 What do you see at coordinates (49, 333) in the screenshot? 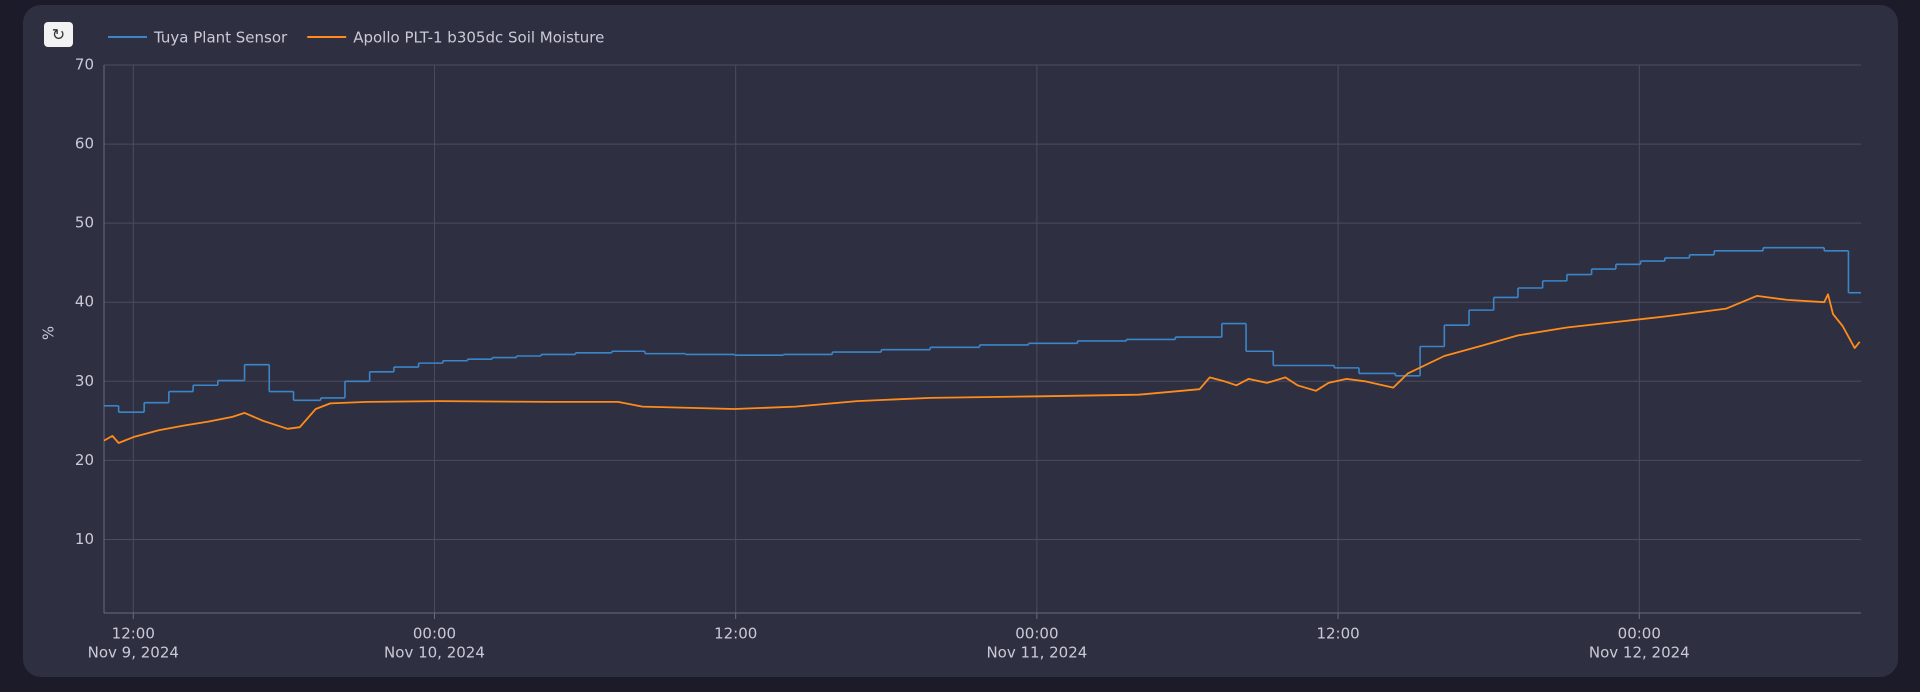
I see `y-axis-label: %` at bounding box center [49, 333].